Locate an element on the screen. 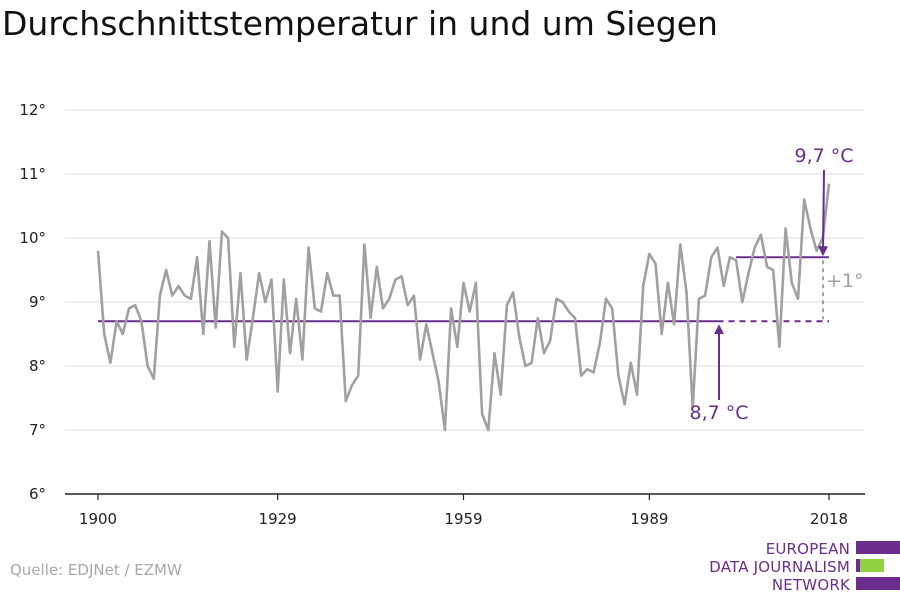 This screenshot has height=600, width=900. logo-line-1: EUROPEAN is located at coordinates (807, 549).